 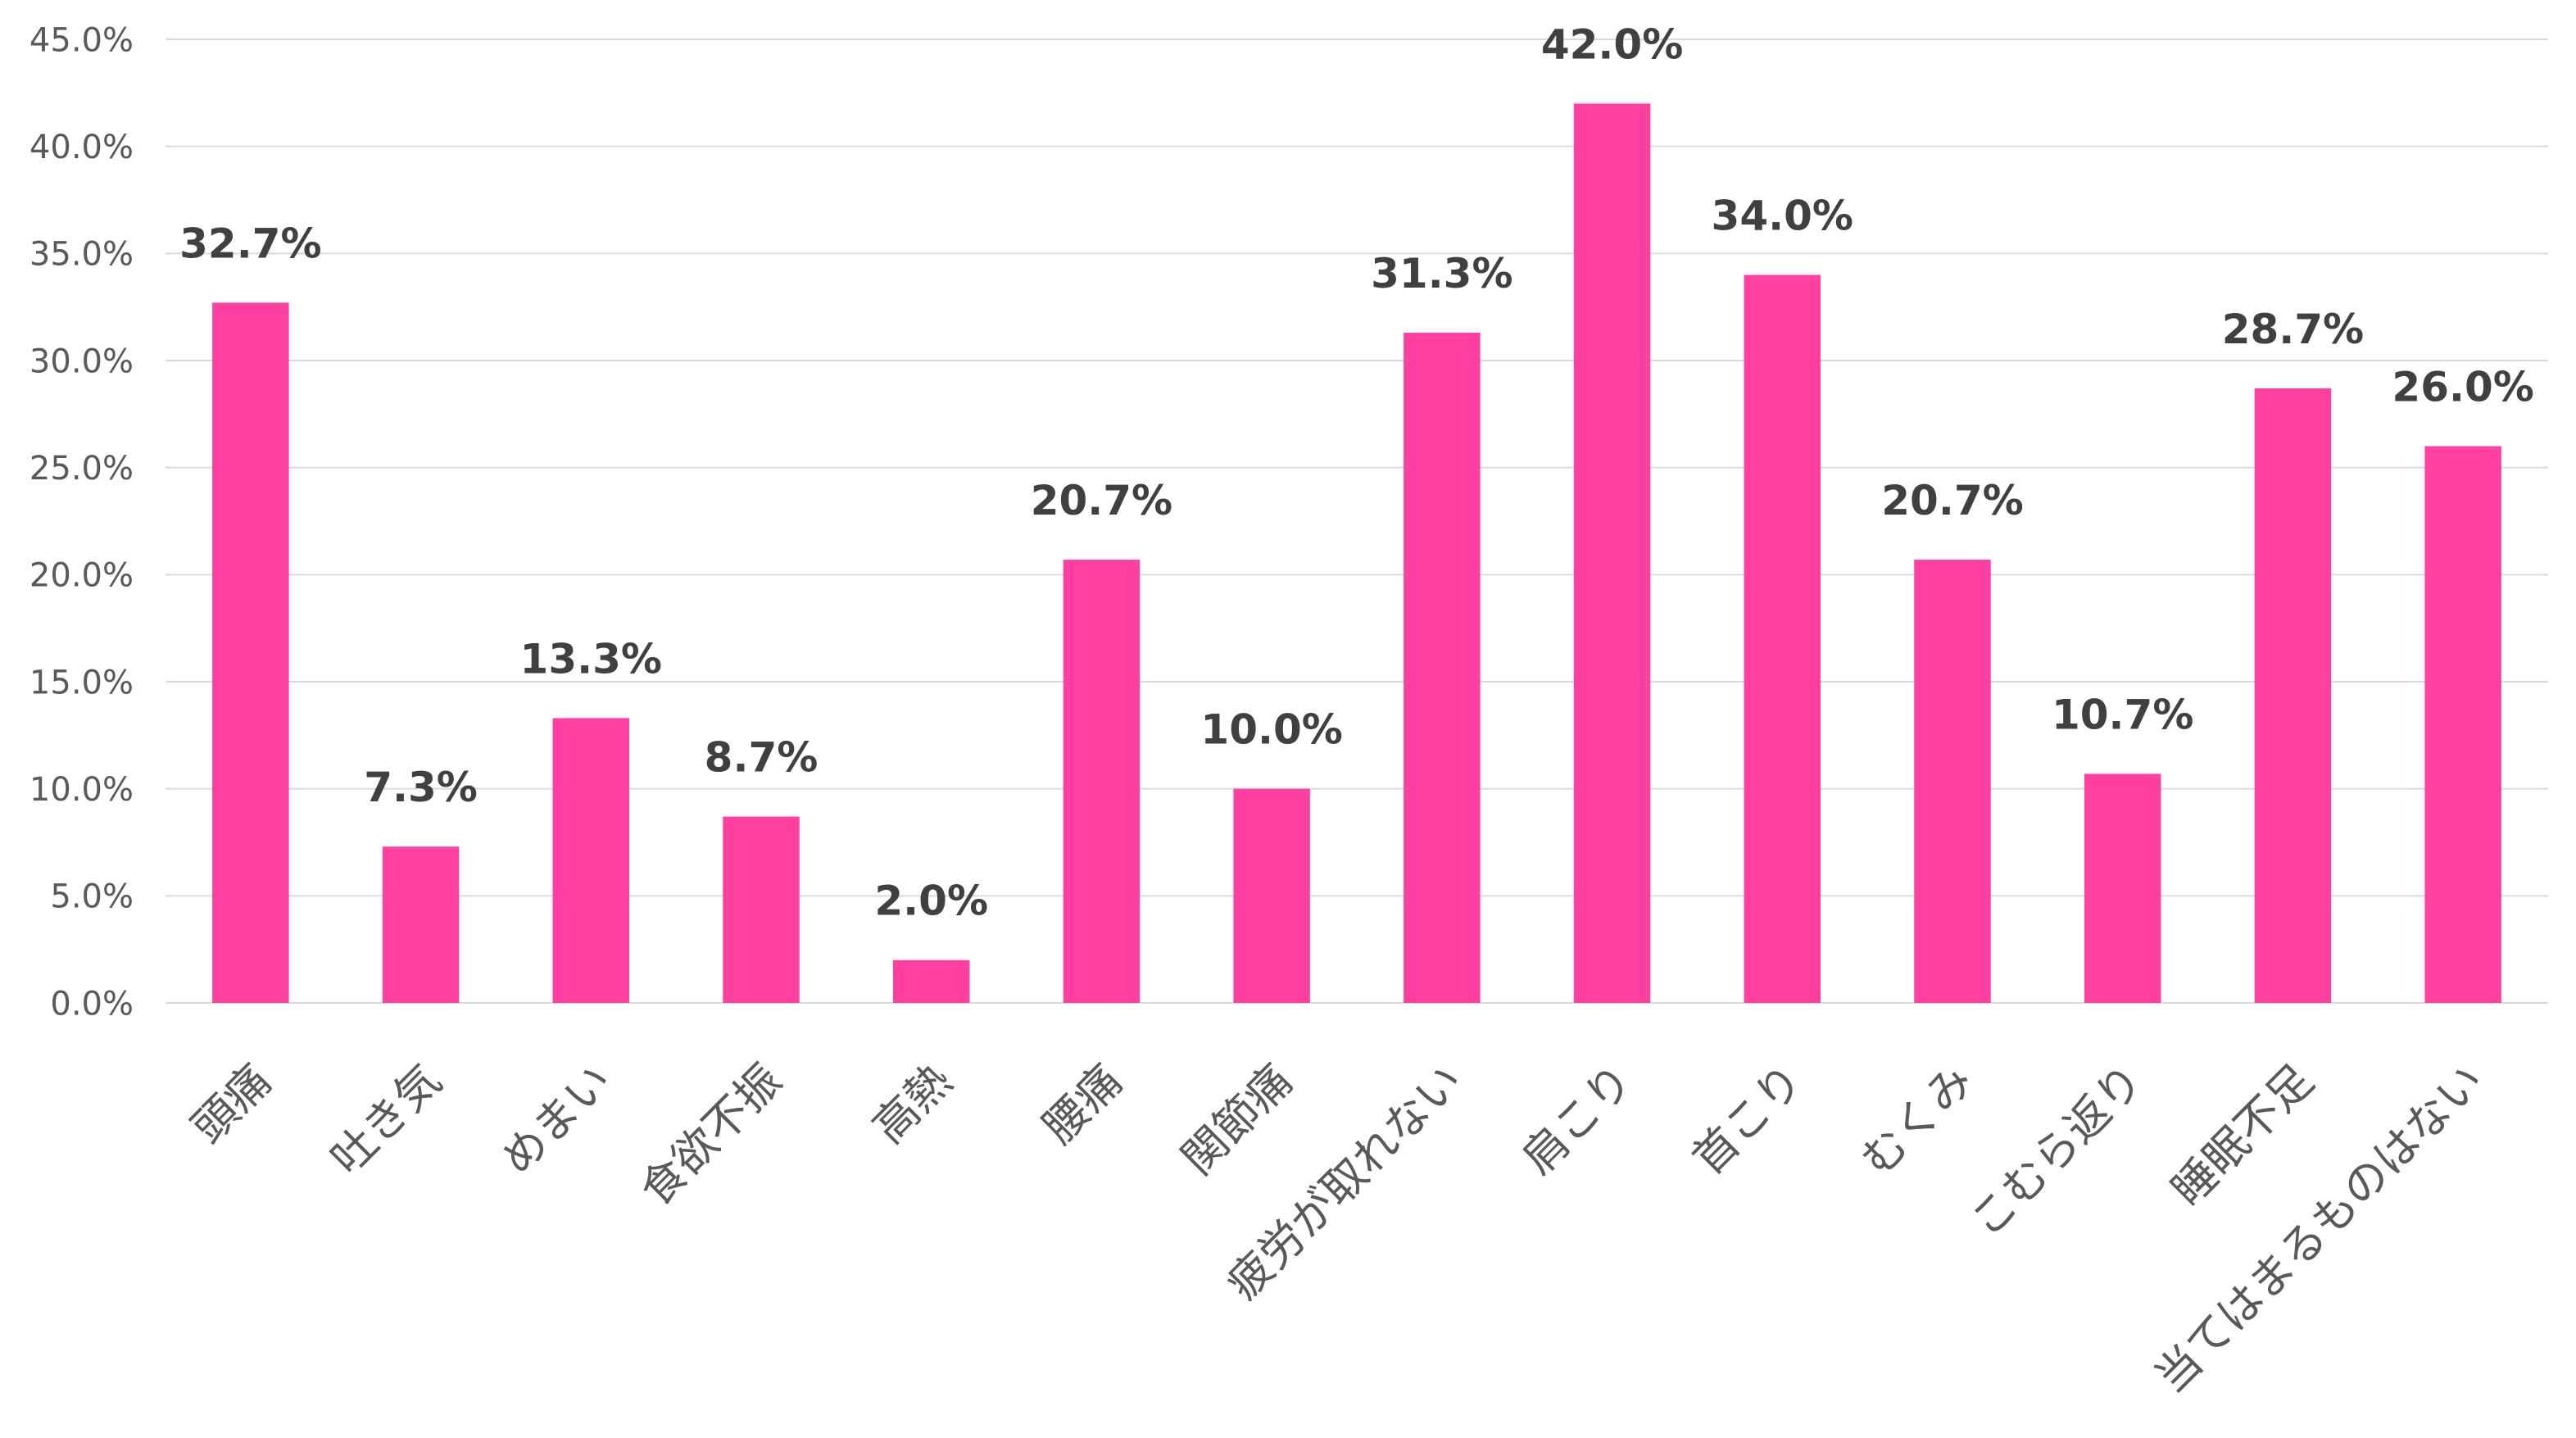 I want to click on data-label-2: 7.3%, so click(x=421, y=787).